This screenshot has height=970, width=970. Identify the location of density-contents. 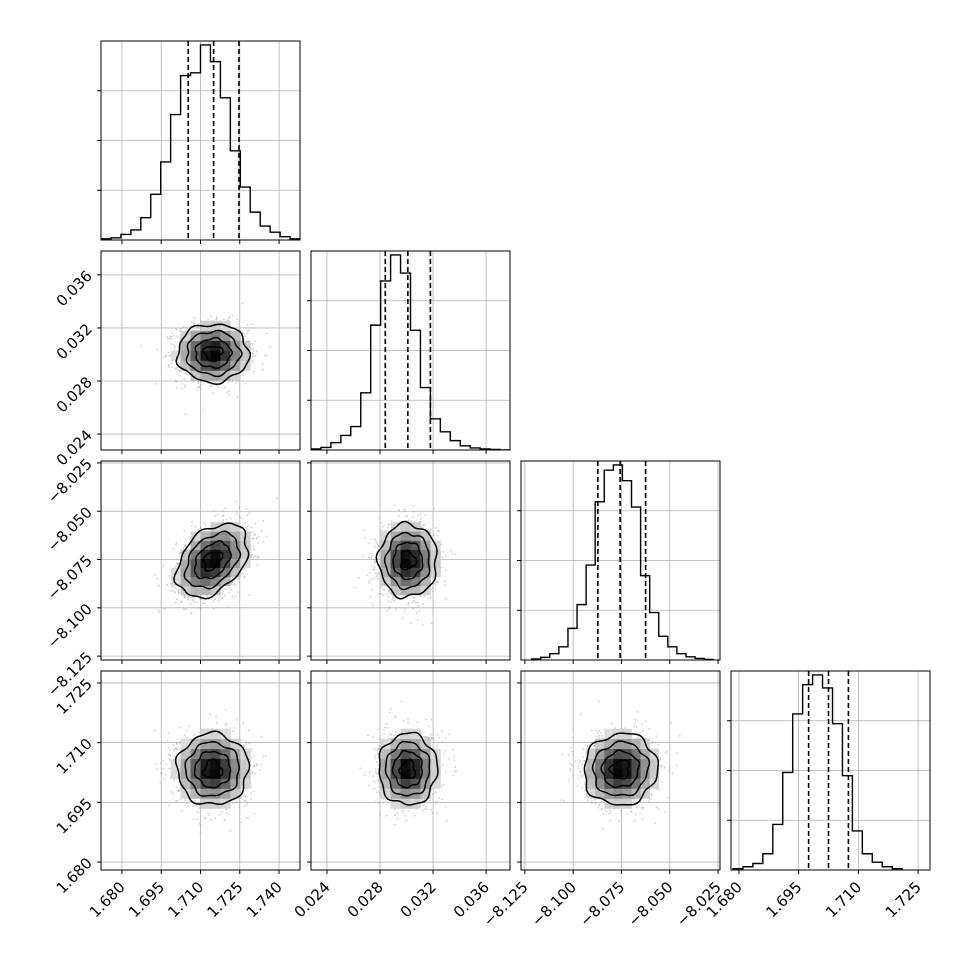
(200, 560).